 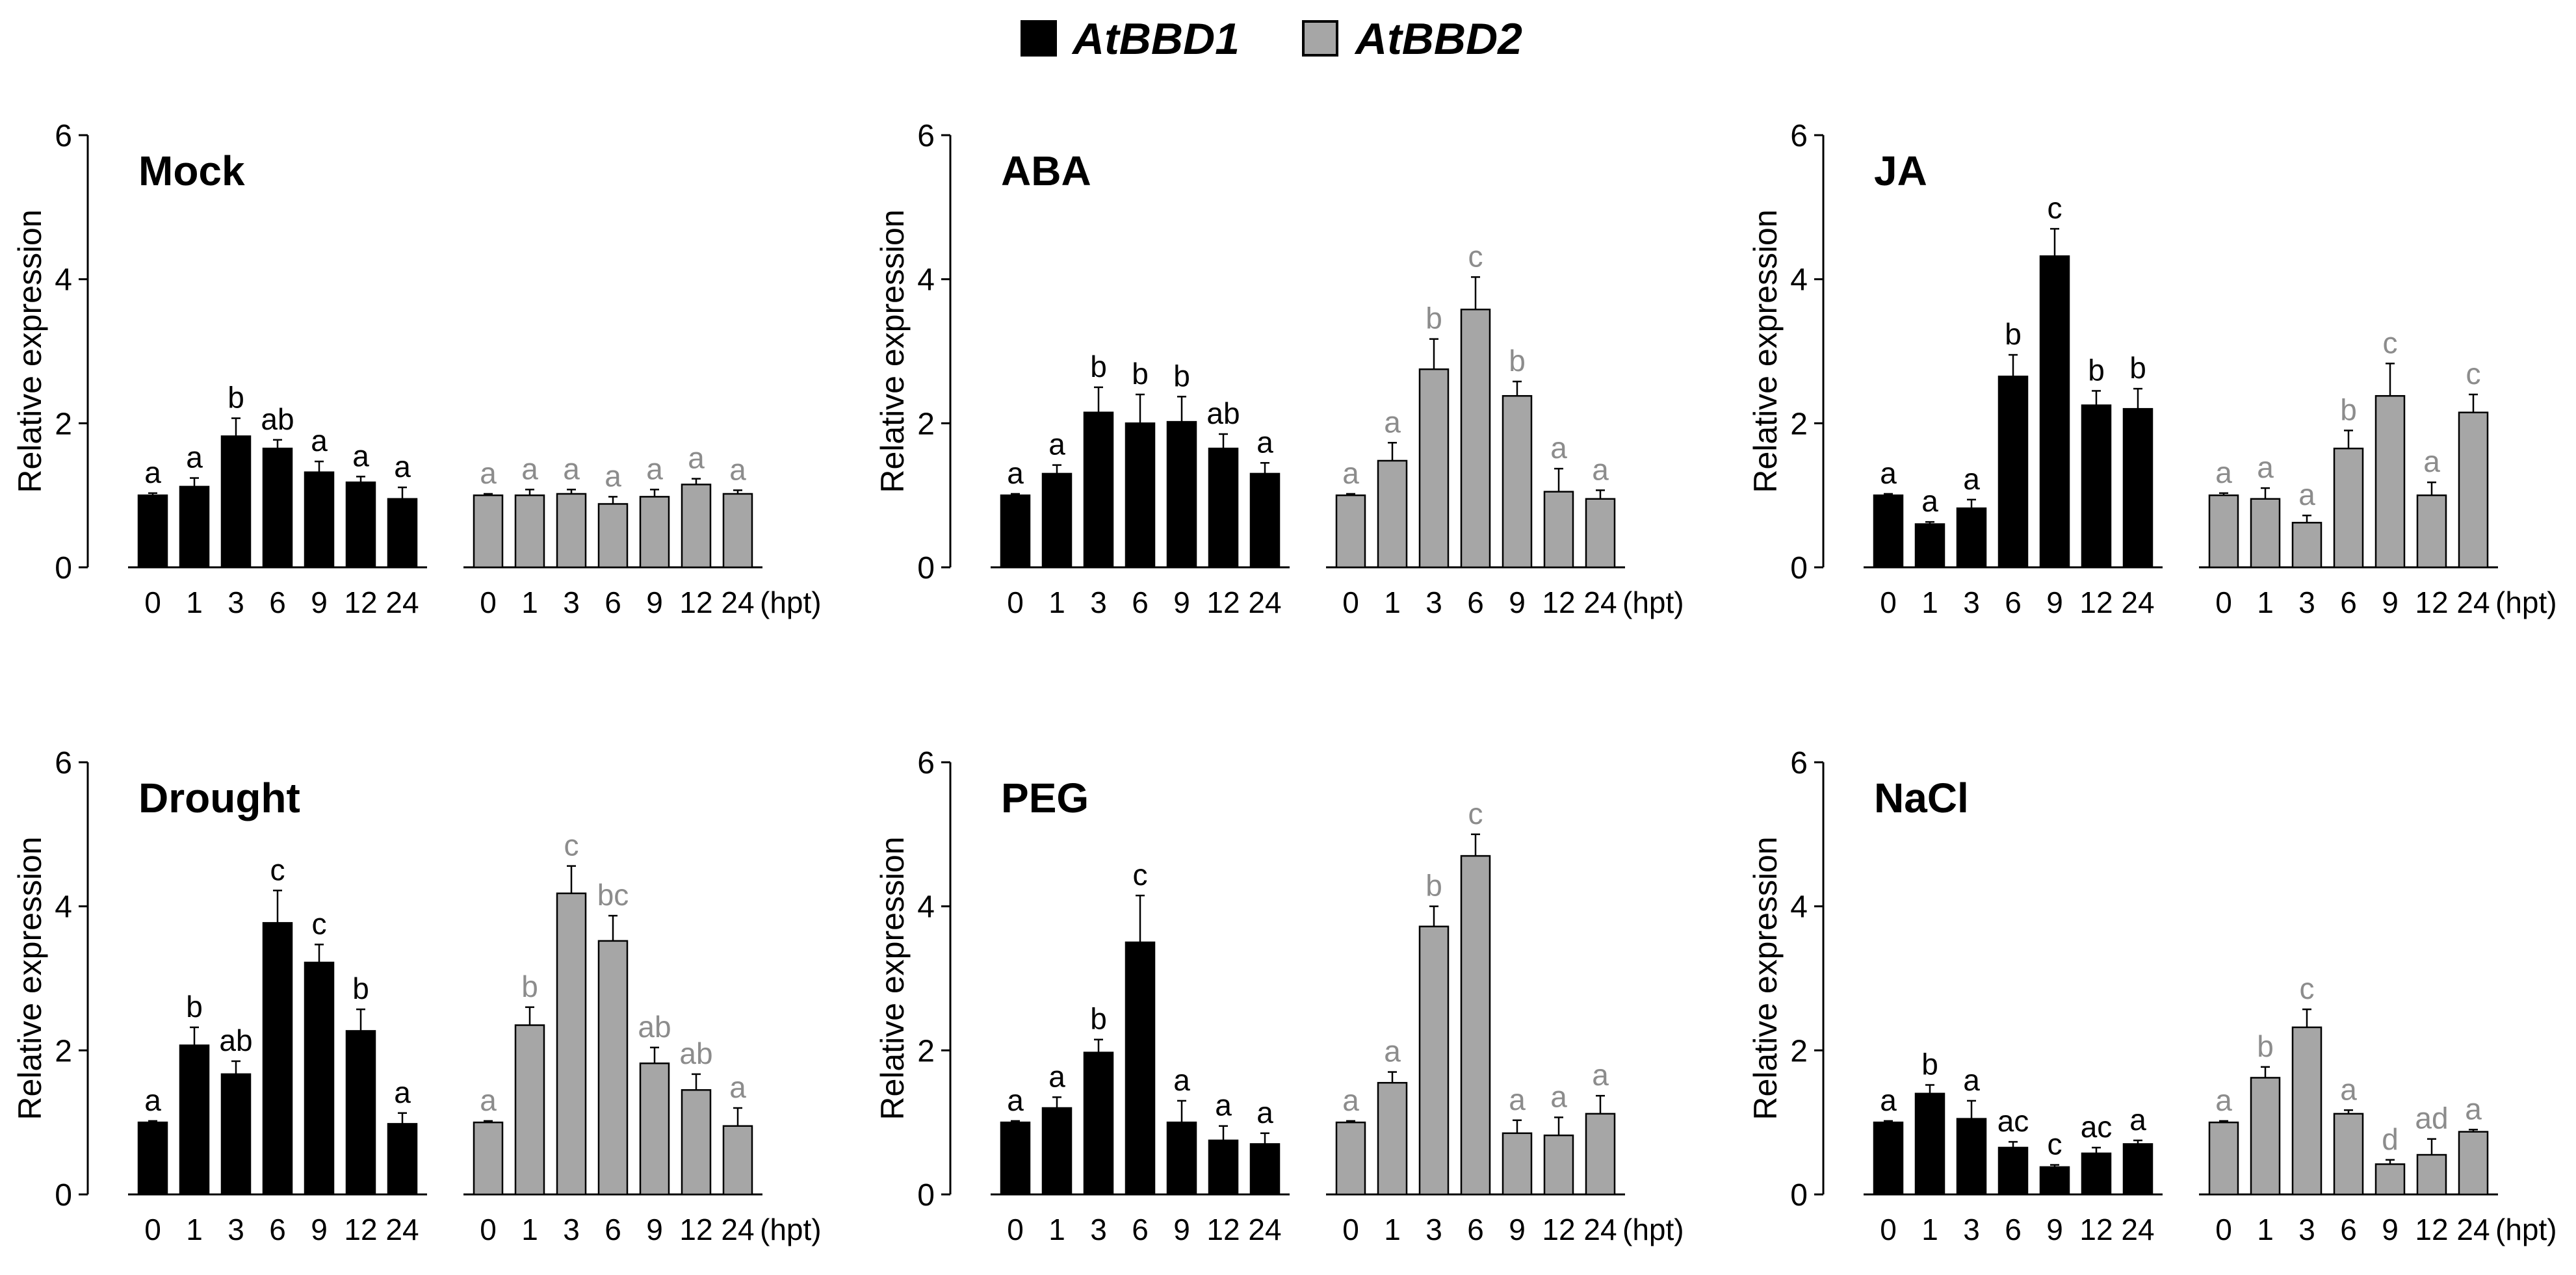 What do you see at coordinates (2390, 1139) in the screenshot?
I see `significance-label: d` at bounding box center [2390, 1139].